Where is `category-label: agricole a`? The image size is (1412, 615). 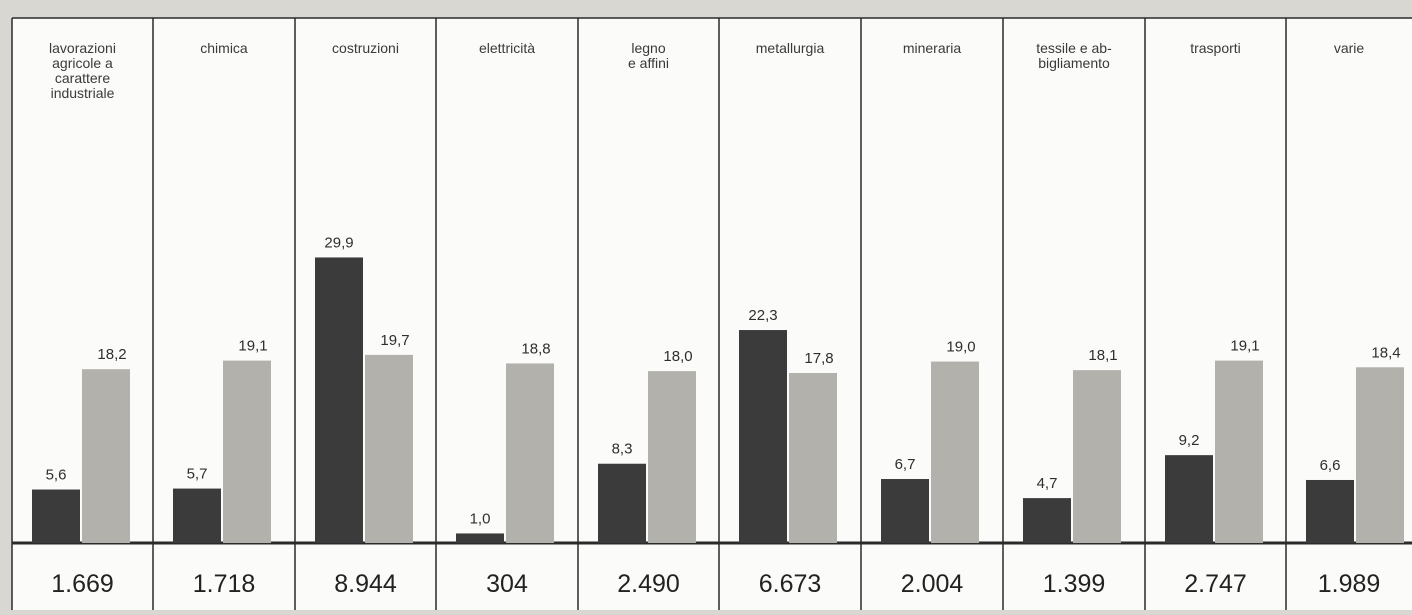
category-label: agricole a is located at coordinates (82, 63).